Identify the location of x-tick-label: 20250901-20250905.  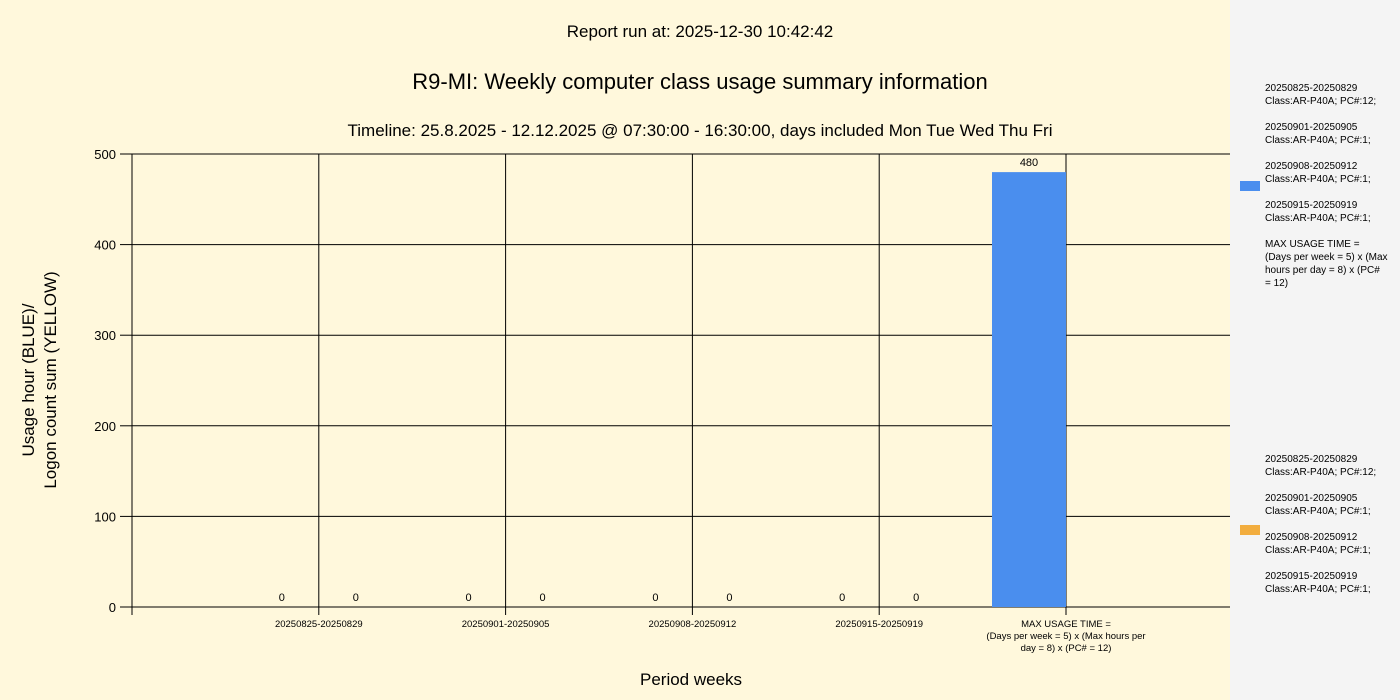
(506, 624).